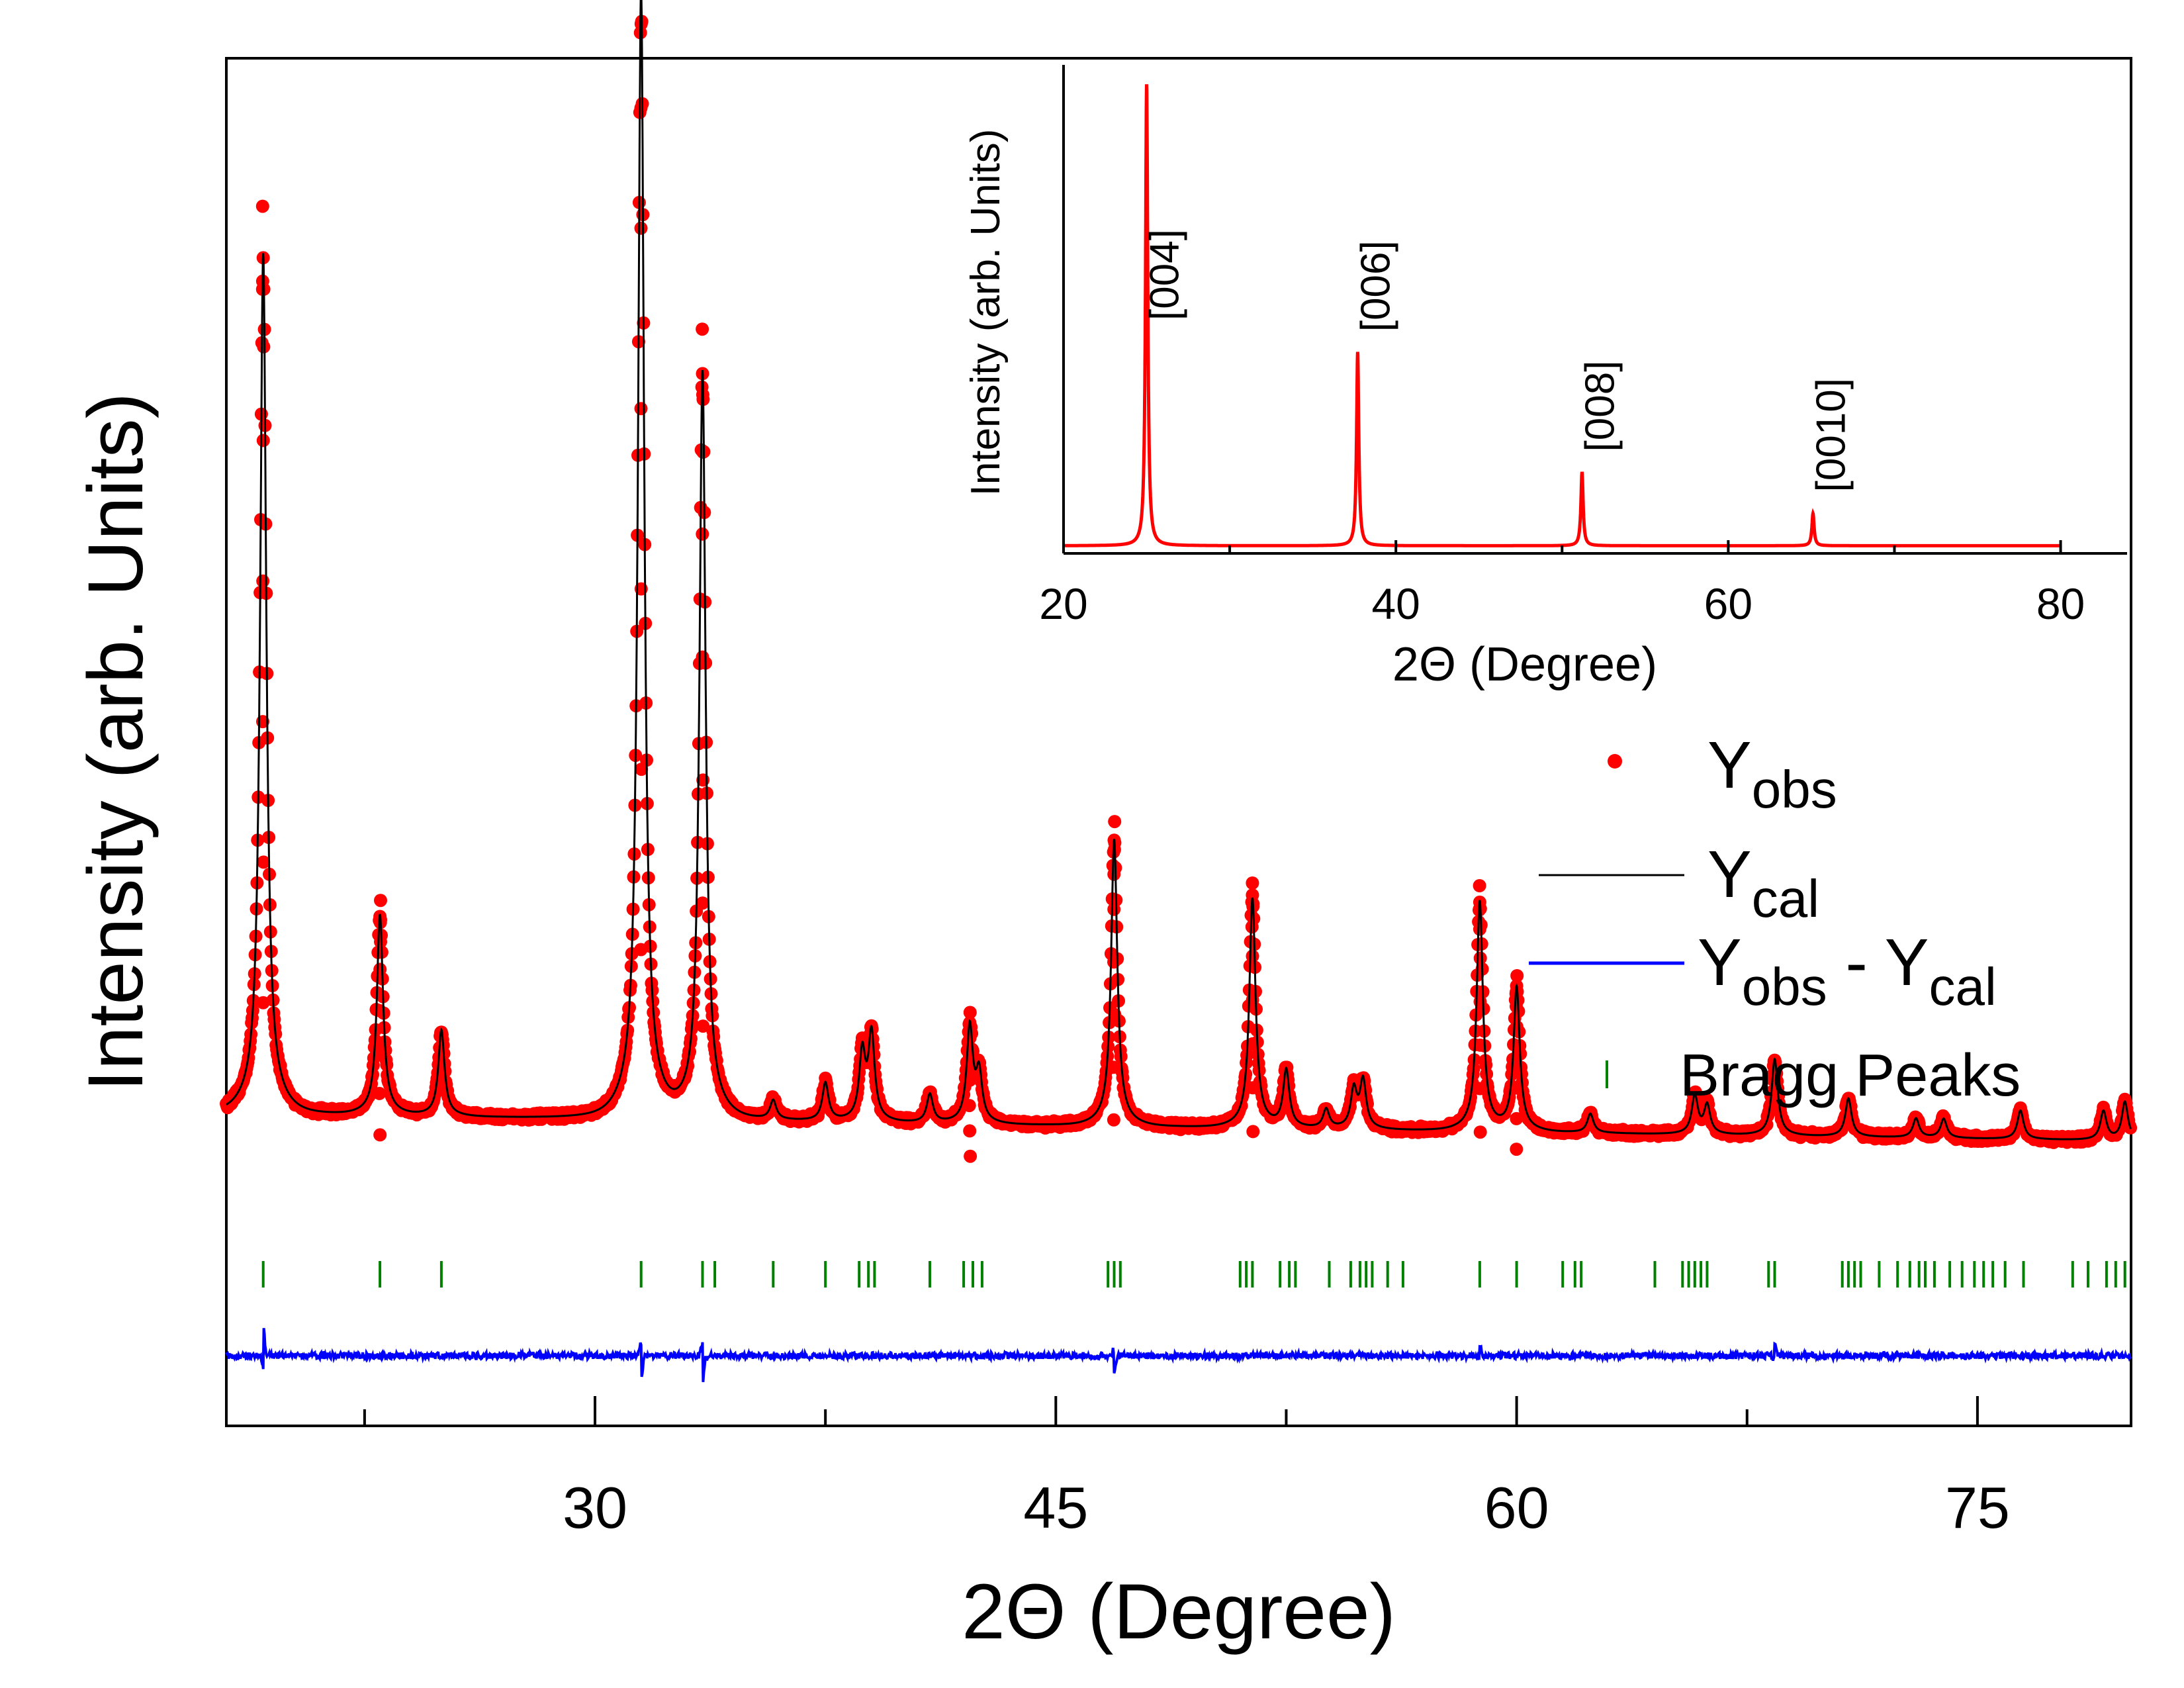 Image resolution: width=2184 pixels, height=1688 pixels. Describe the element at coordinates (1763, 882) in the screenshot. I see `legend-cal-label: Ycal` at that location.